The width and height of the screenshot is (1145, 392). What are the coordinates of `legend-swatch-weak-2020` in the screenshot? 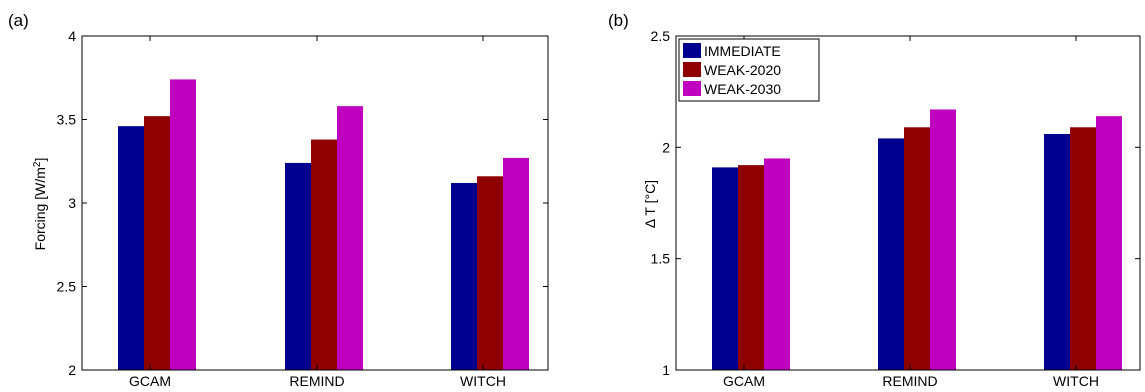 It's located at (692, 69).